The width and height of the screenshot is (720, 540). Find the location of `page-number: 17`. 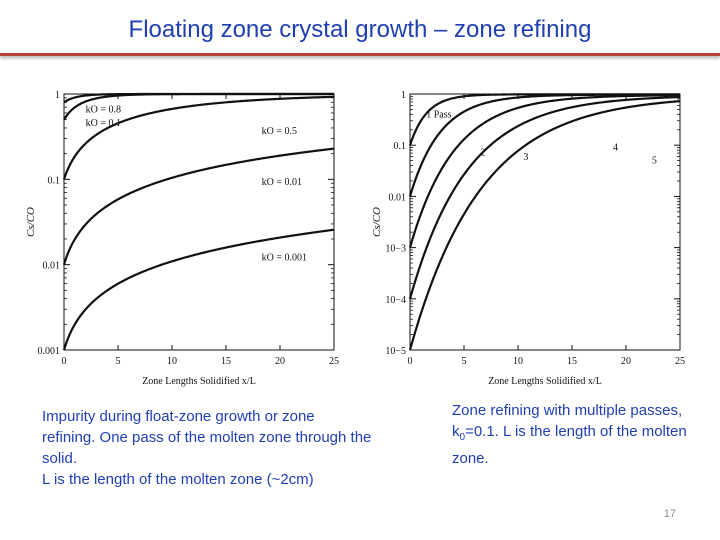

page-number: 17 is located at coordinates (669, 514).